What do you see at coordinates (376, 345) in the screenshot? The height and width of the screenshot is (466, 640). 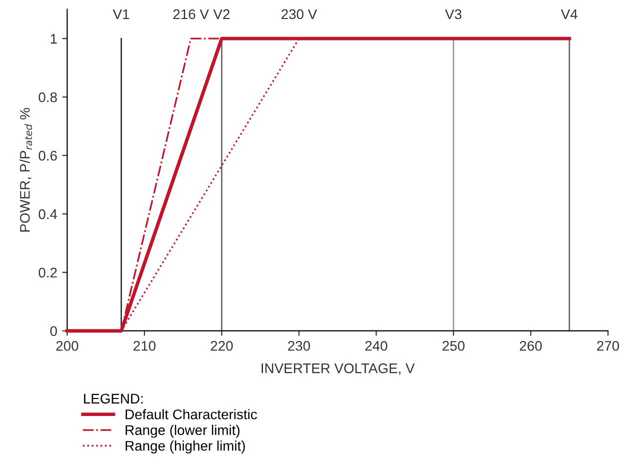 I see `x-tick-label: 240` at bounding box center [376, 345].